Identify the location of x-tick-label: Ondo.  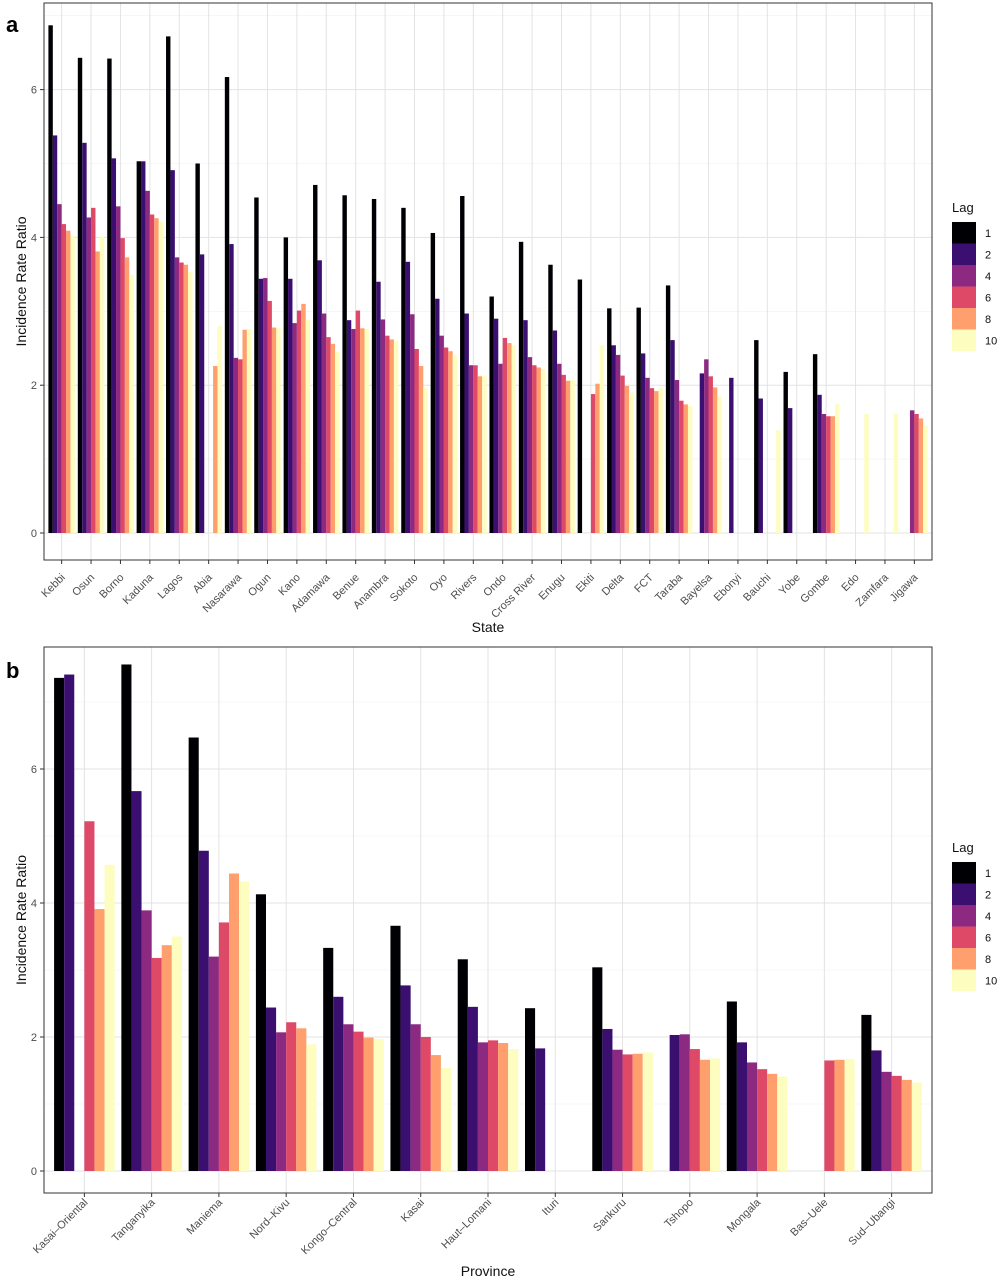
(495, 586).